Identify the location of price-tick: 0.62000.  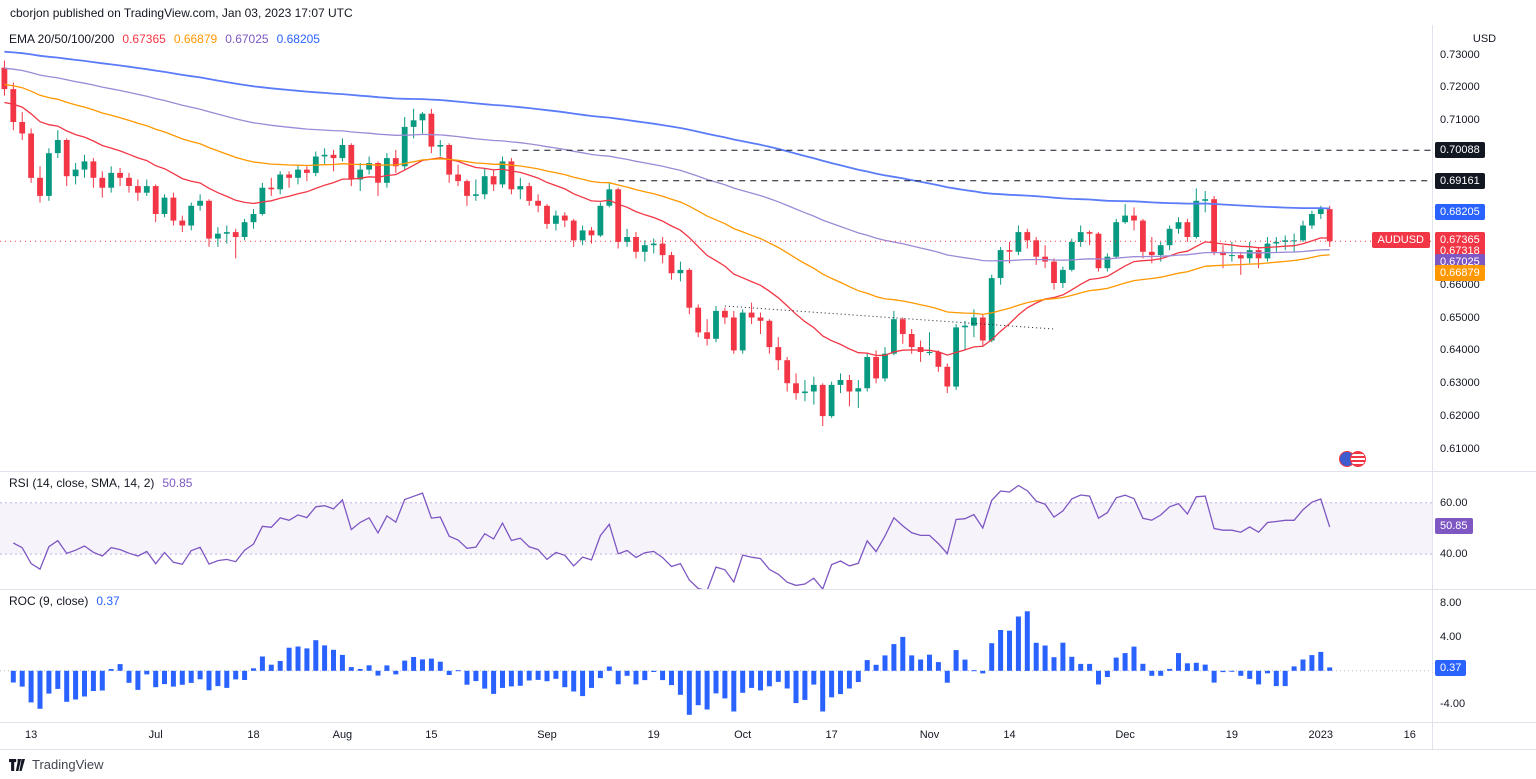
(1460, 416).